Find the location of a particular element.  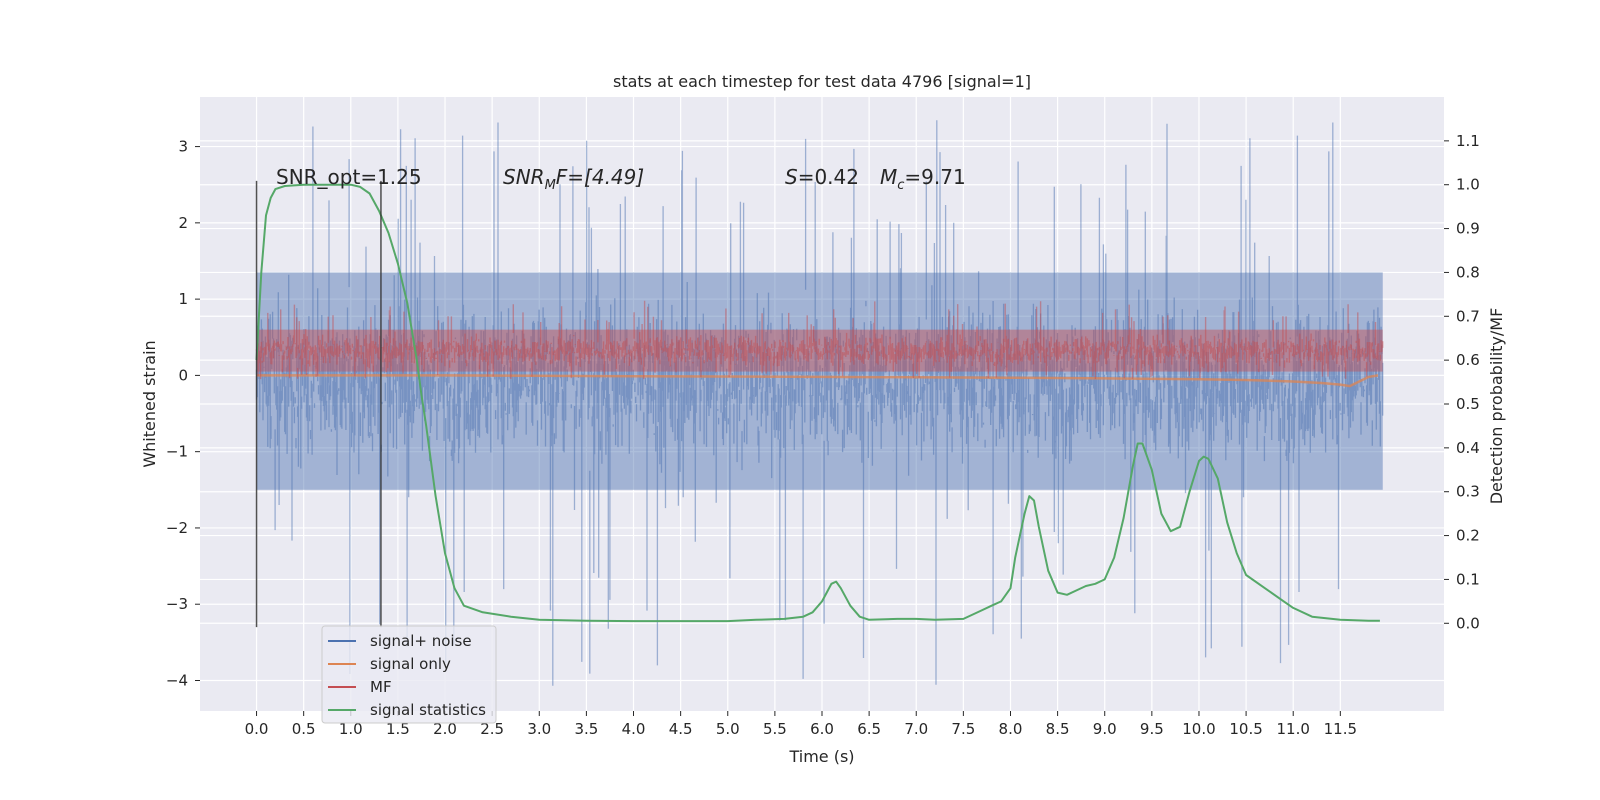

legend-label-mf: MF is located at coordinates (381, 687).